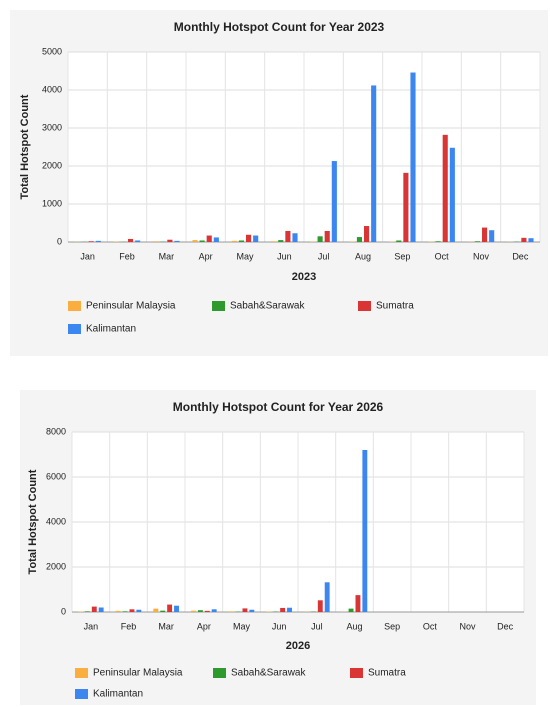 Image resolution: width=550 pixels, height=707 pixels. Describe the element at coordinates (304, 277) in the screenshot. I see `x-axis-title: 2023` at that location.